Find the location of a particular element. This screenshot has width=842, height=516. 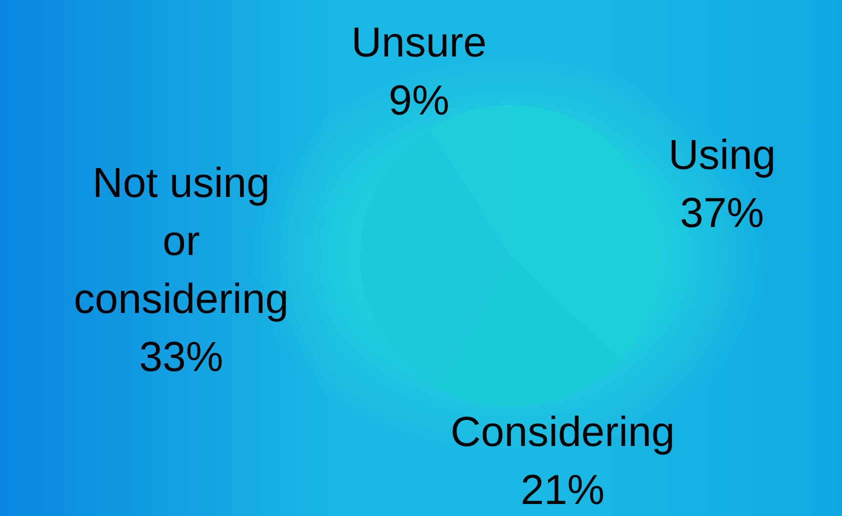

slice-label: Unsure is located at coordinates (419, 42).